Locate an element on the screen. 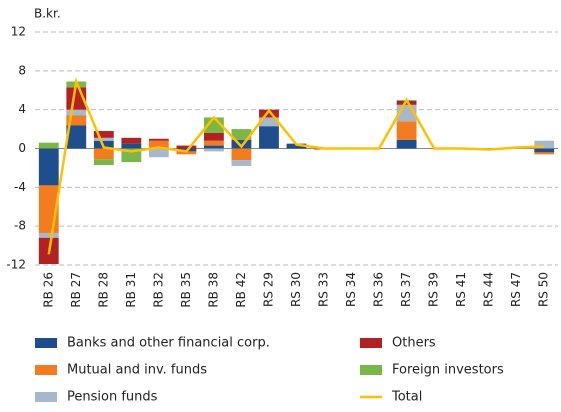 The width and height of the screenshot is (561, 412). x-tick-label: RS 44 is located at coordinates (489, 289).